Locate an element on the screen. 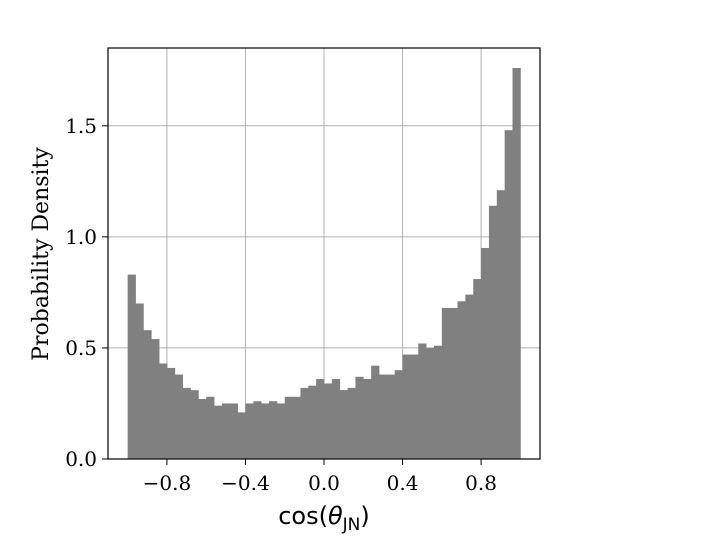 The height and width of the screenshot is (540, 720). x-axis-label-subscript: JN is located at coordinates (351, 525).